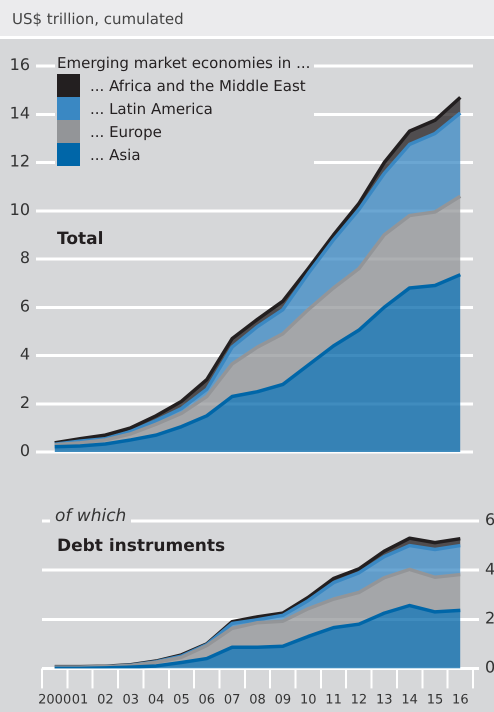 This screenshot has height=712, width=494. Describe the element at coordinates (359, 700) in the screenshot. I see `x-tick-label: 12` at that location.